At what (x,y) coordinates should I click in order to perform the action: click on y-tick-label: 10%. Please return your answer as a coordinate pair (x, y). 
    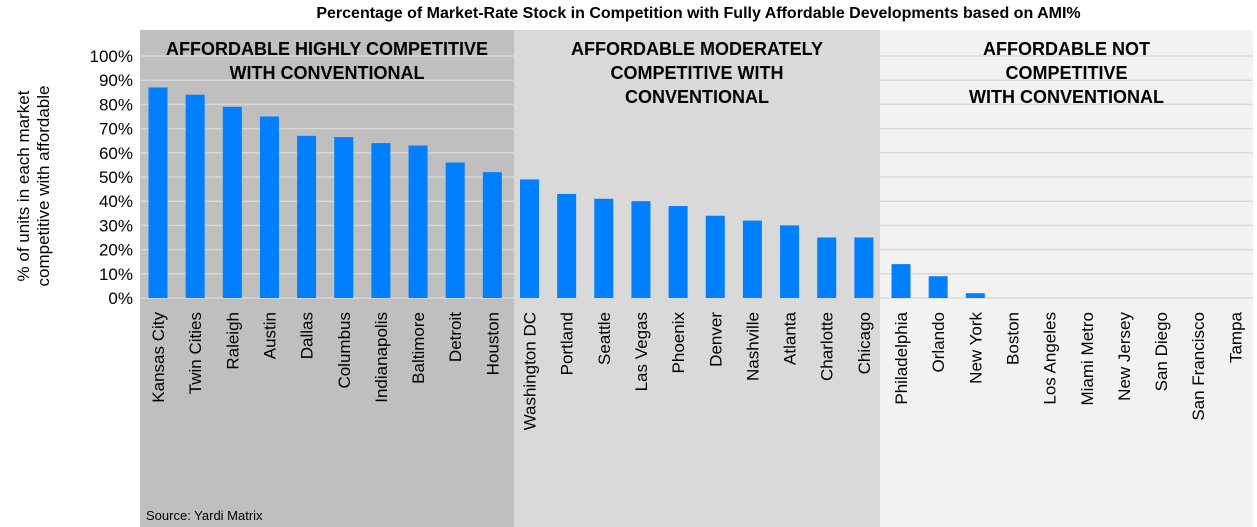
    Looking at the image, I should click on (116, 274).